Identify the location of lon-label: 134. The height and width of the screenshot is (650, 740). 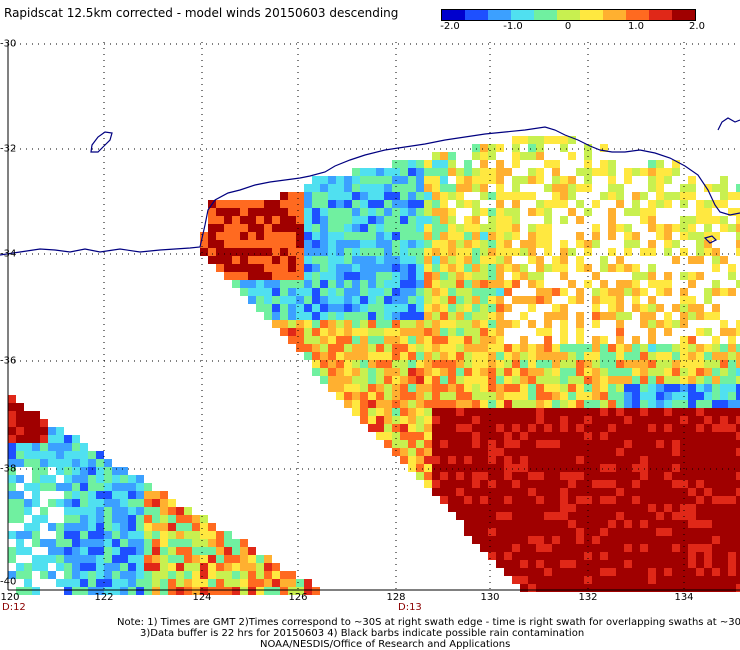
(684, 597).